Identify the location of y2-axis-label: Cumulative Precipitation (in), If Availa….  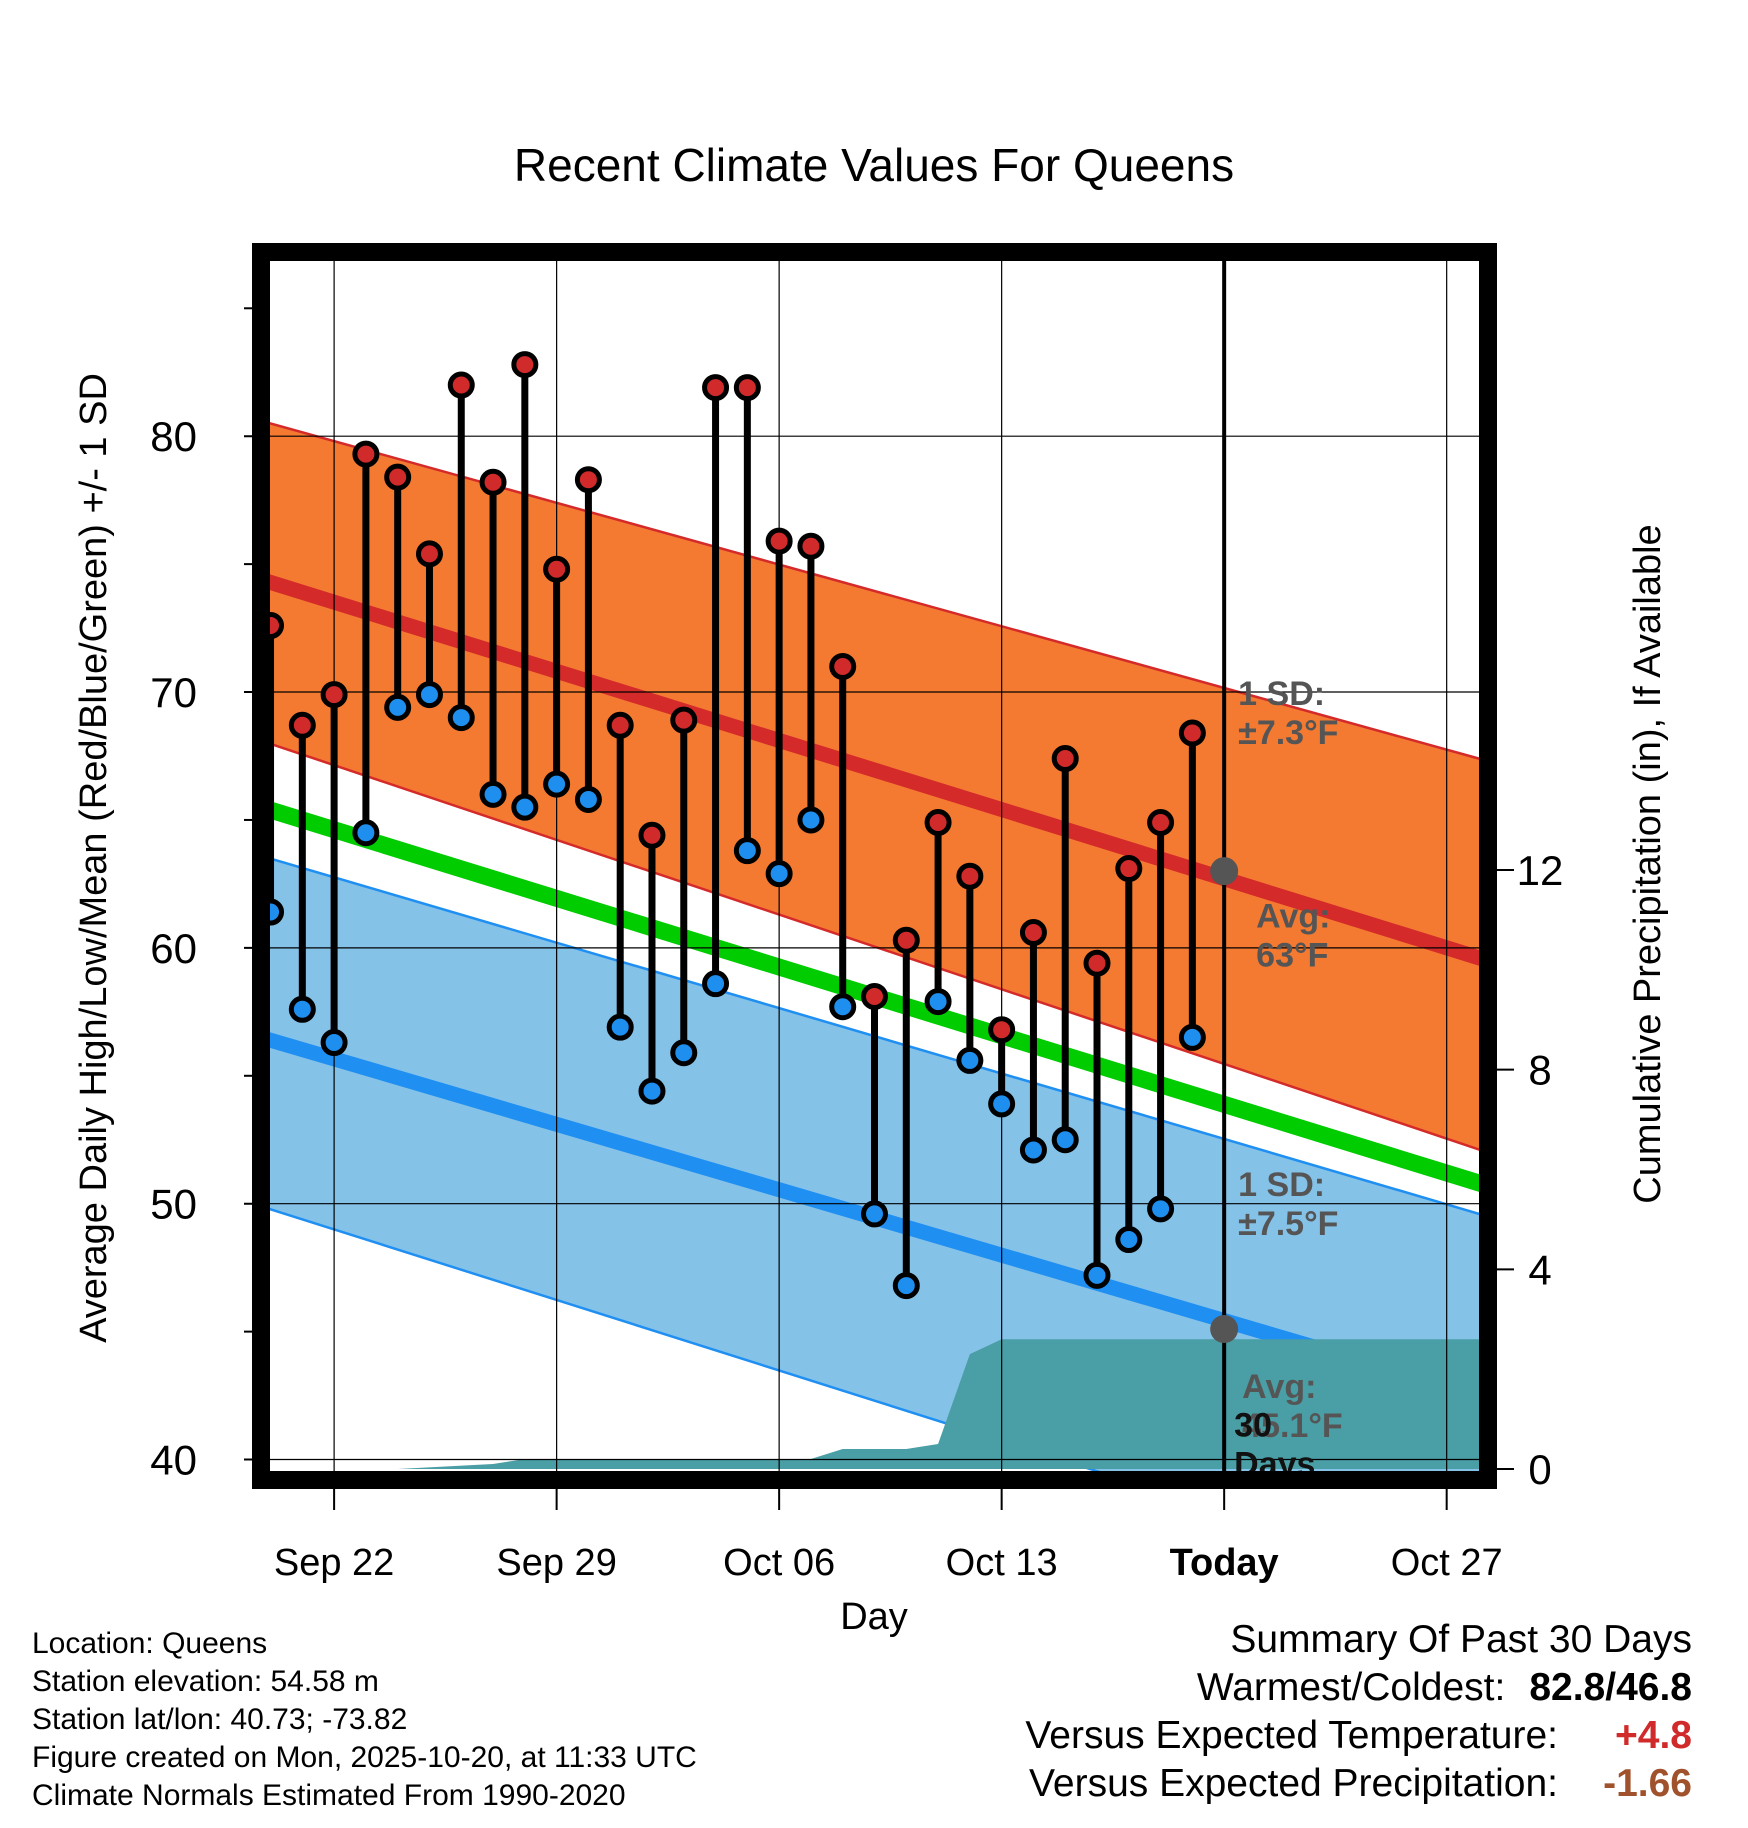
(1648, 863).